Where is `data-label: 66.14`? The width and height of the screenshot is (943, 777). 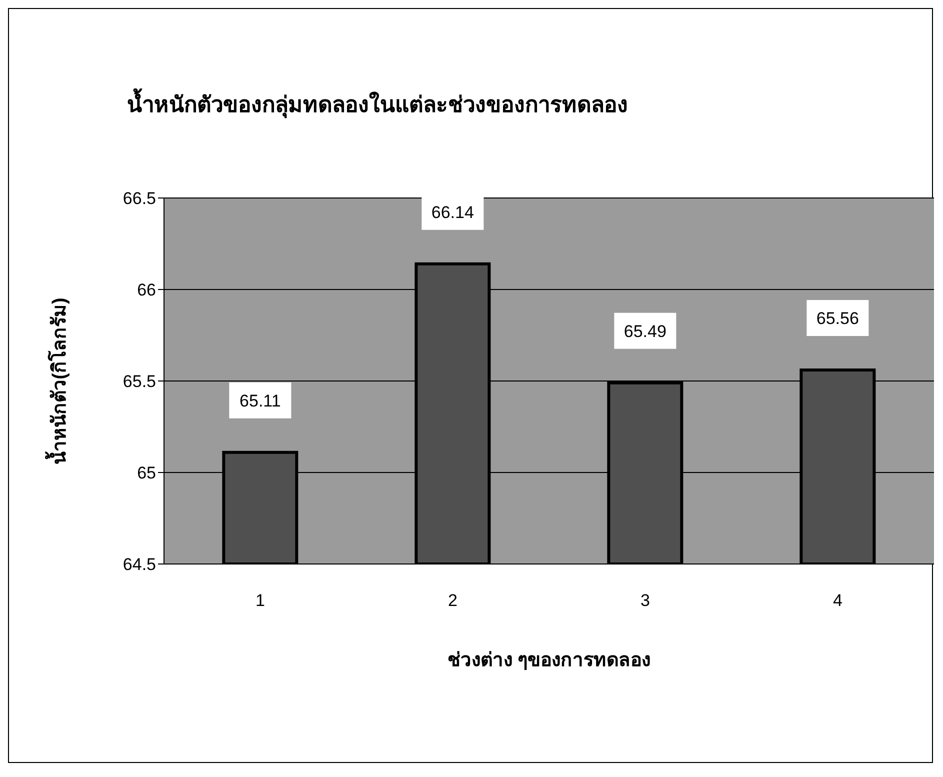 data-label: 66.14 is located at coordinates (452, 212).